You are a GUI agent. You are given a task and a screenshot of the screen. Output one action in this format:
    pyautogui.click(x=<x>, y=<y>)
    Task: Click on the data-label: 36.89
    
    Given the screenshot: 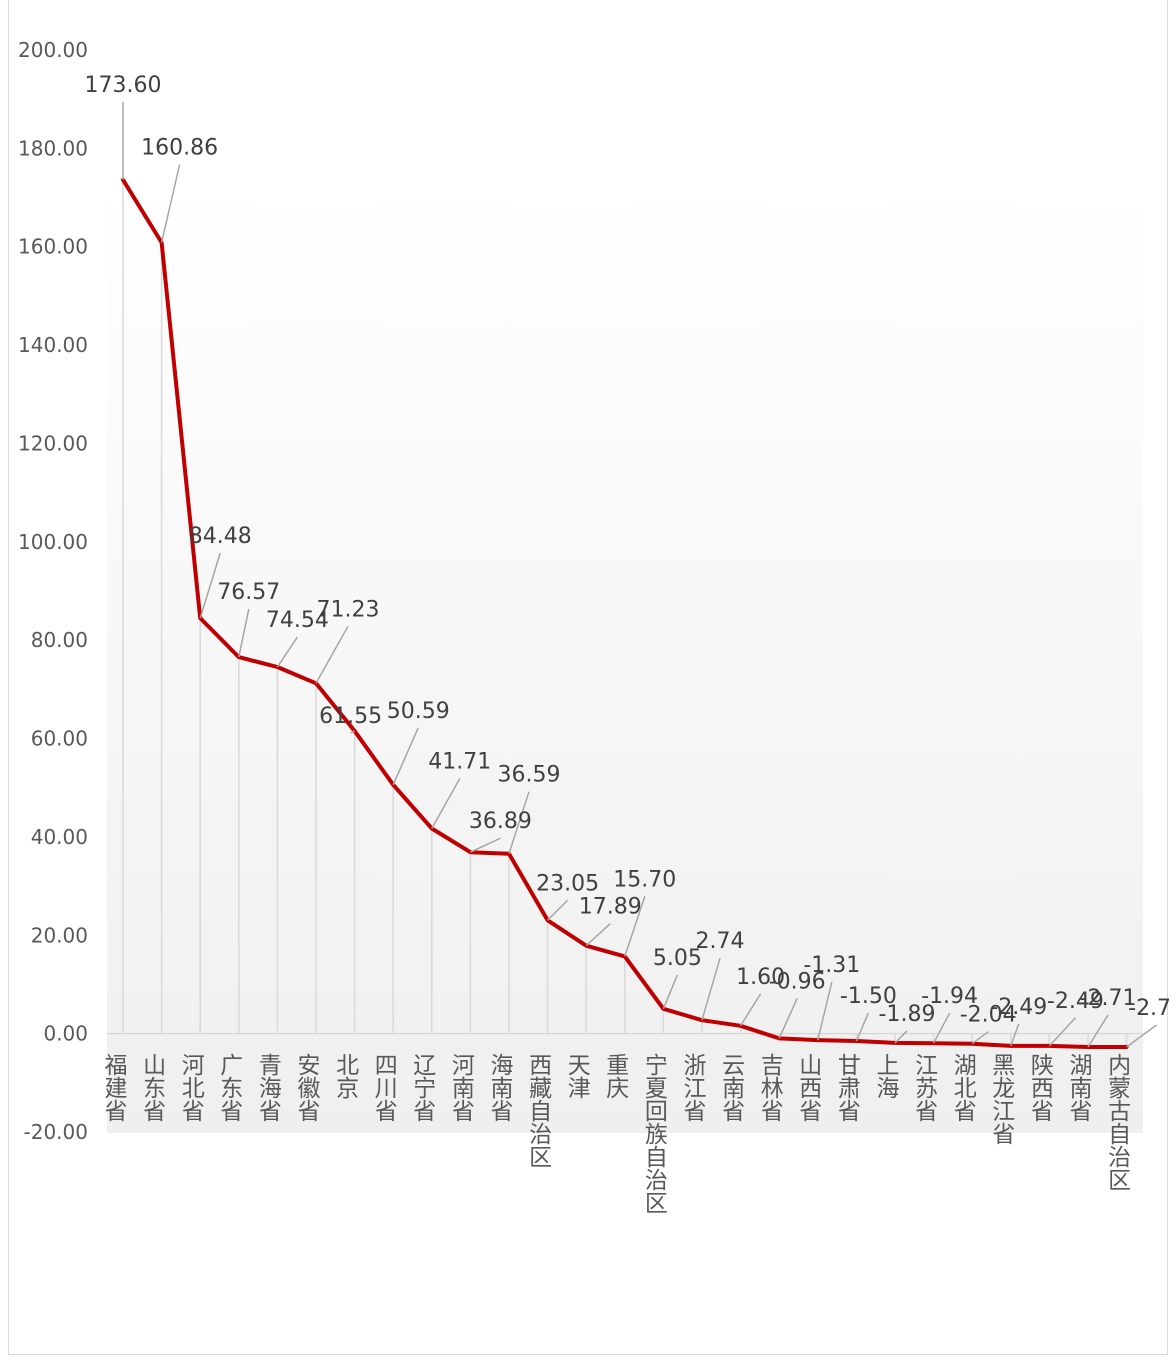 What is the action you would take?
    pyautogui.click(x=500, y=821)
    